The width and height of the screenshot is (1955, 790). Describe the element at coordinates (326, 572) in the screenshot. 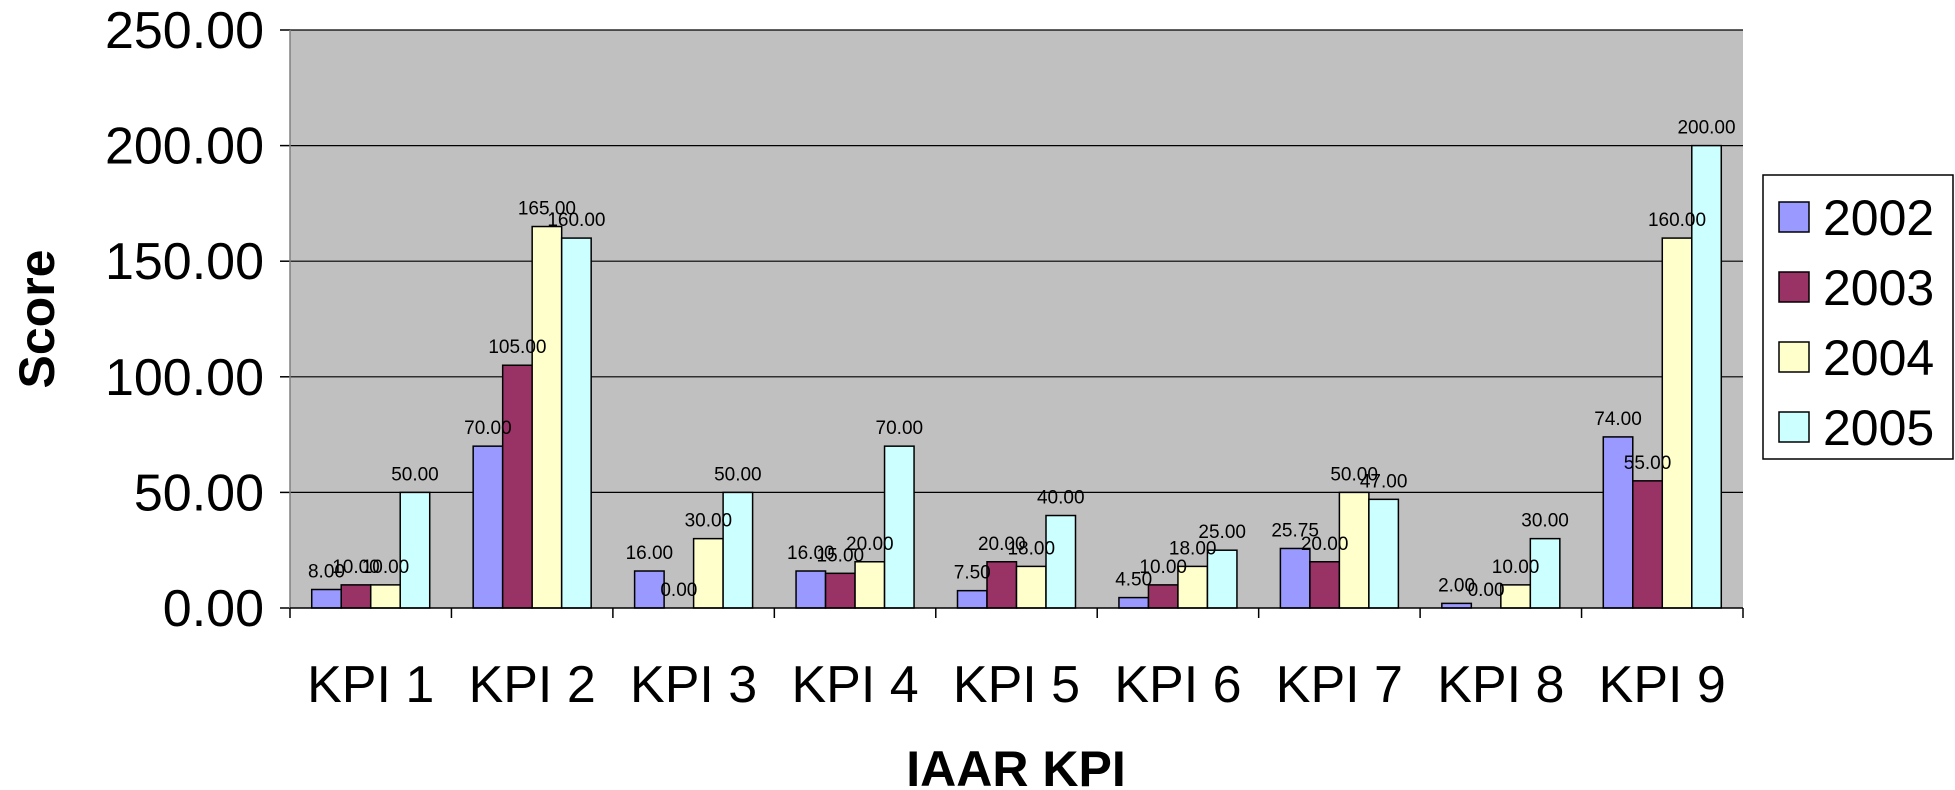

I see `data-label: 8.00` at that location.